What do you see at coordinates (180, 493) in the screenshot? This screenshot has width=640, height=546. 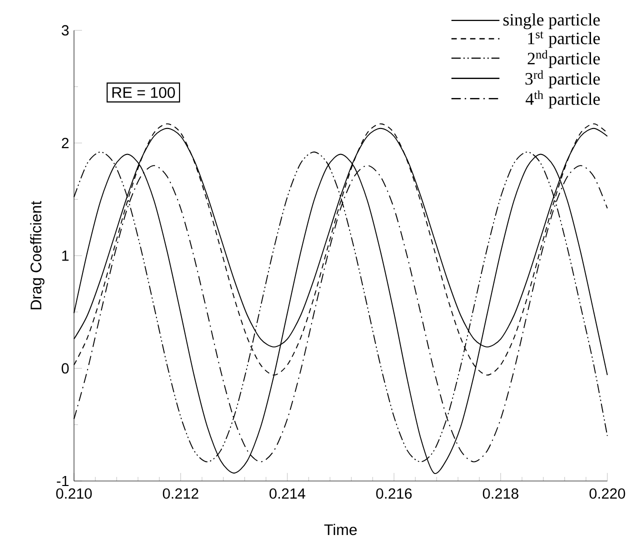 I see `x-tick-label: 0.212` at bounding box center [180, 493].